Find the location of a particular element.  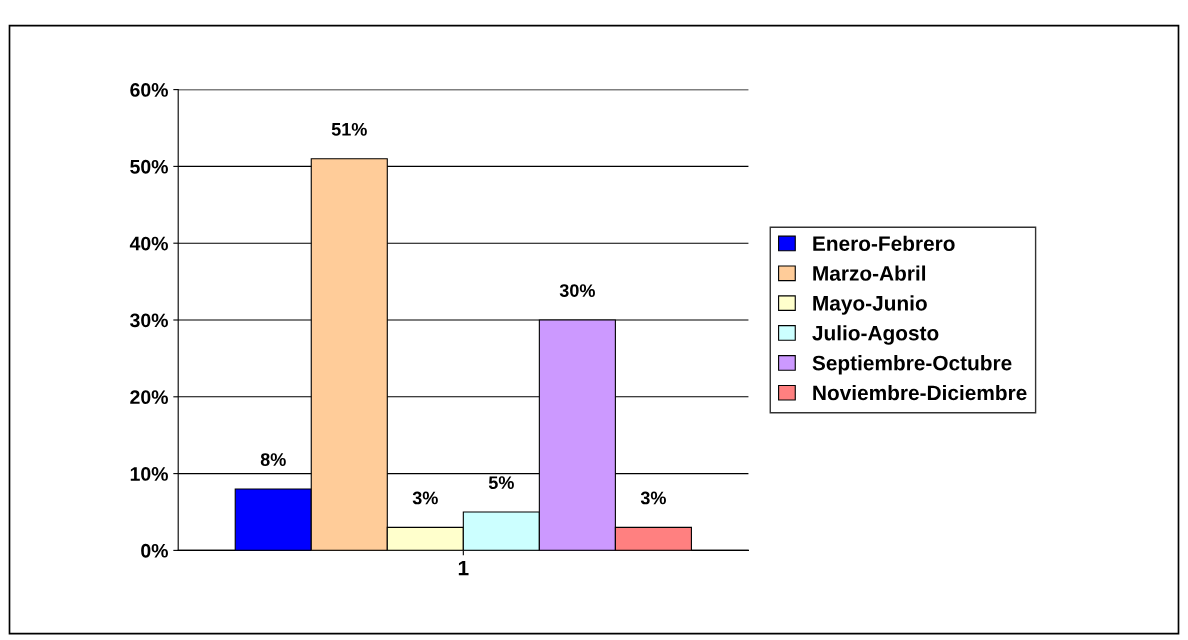

y-tick-label: 30% is located at coordinates (149, 320).